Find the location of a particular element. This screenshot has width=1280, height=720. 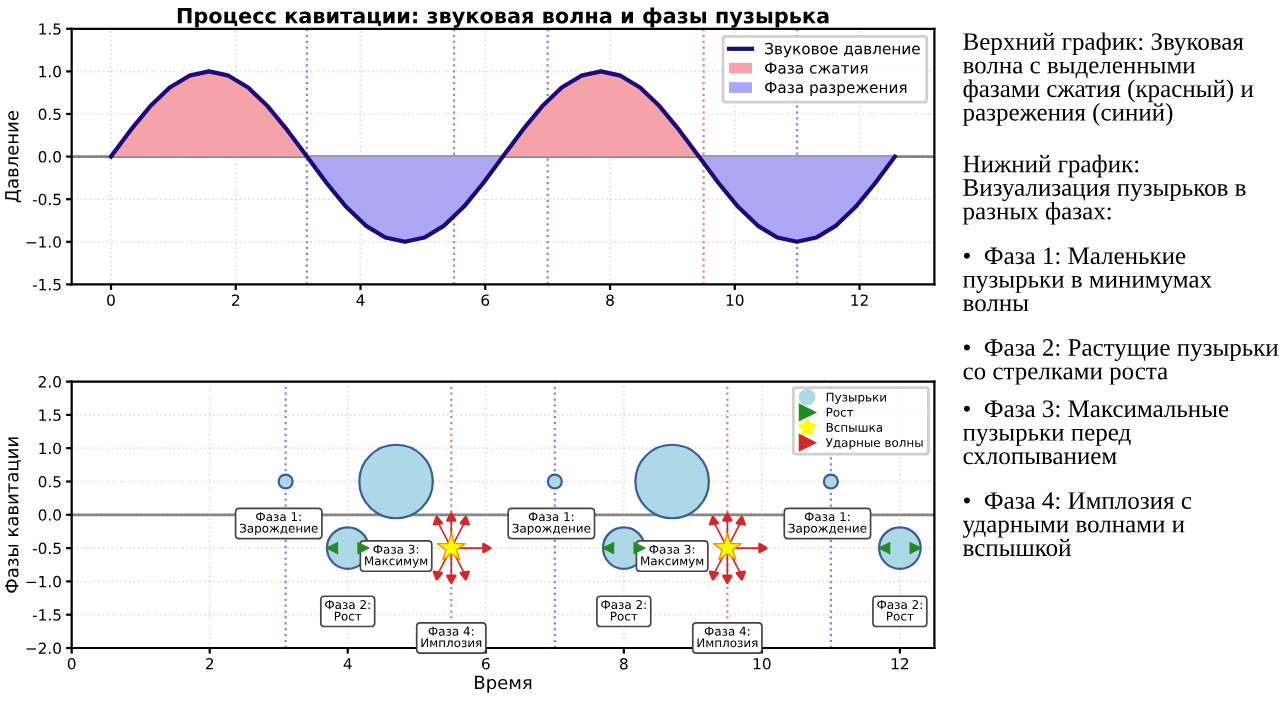

text: Верхний график: Звуковая волна с выделенными фазами сжатия (красный) и разрежения (синий) is located at coordinates (1108, 79).